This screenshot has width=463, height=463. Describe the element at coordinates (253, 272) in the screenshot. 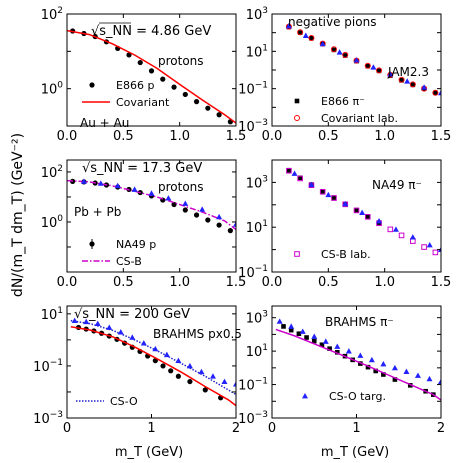

I see `y-tick-label: 10⁻¹` at that location.